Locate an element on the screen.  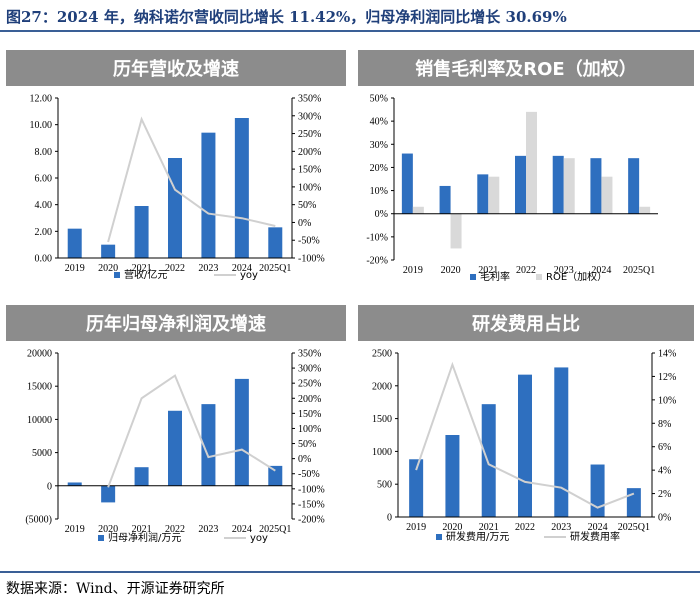
revenue-chart-title: 历年营收及增速 is located at coordinates (176, 68).